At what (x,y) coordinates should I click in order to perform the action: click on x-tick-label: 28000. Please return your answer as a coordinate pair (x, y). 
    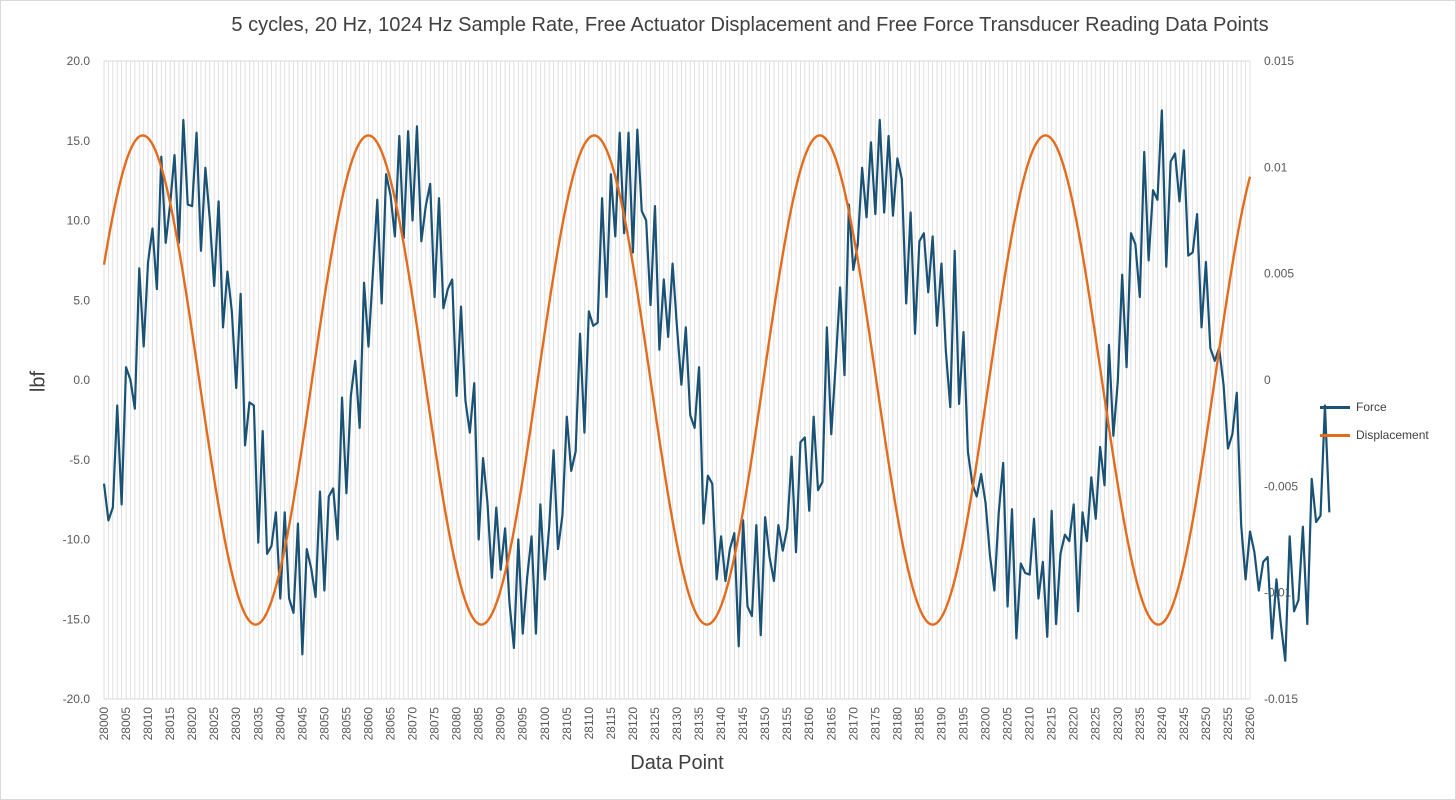
    Looking at the image, I should click on (104, 724).